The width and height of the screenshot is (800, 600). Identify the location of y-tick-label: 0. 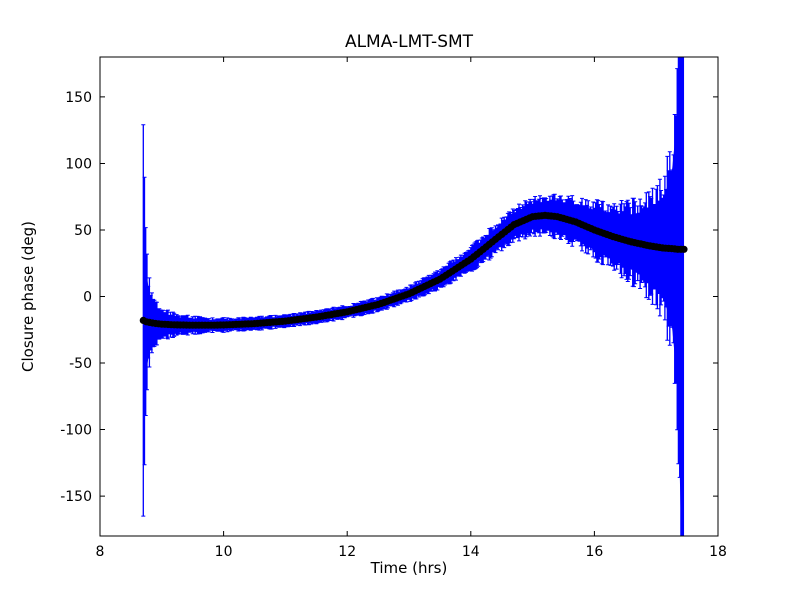
(87, 298).